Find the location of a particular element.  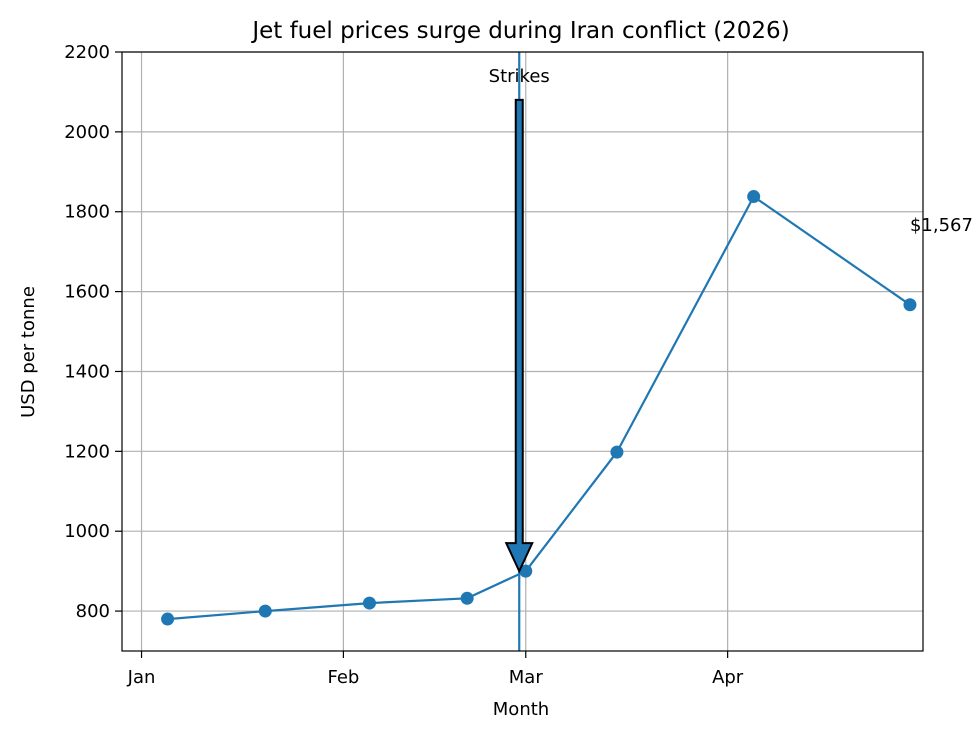

strikes-label: Strikes is located at coordinates (519, 76).